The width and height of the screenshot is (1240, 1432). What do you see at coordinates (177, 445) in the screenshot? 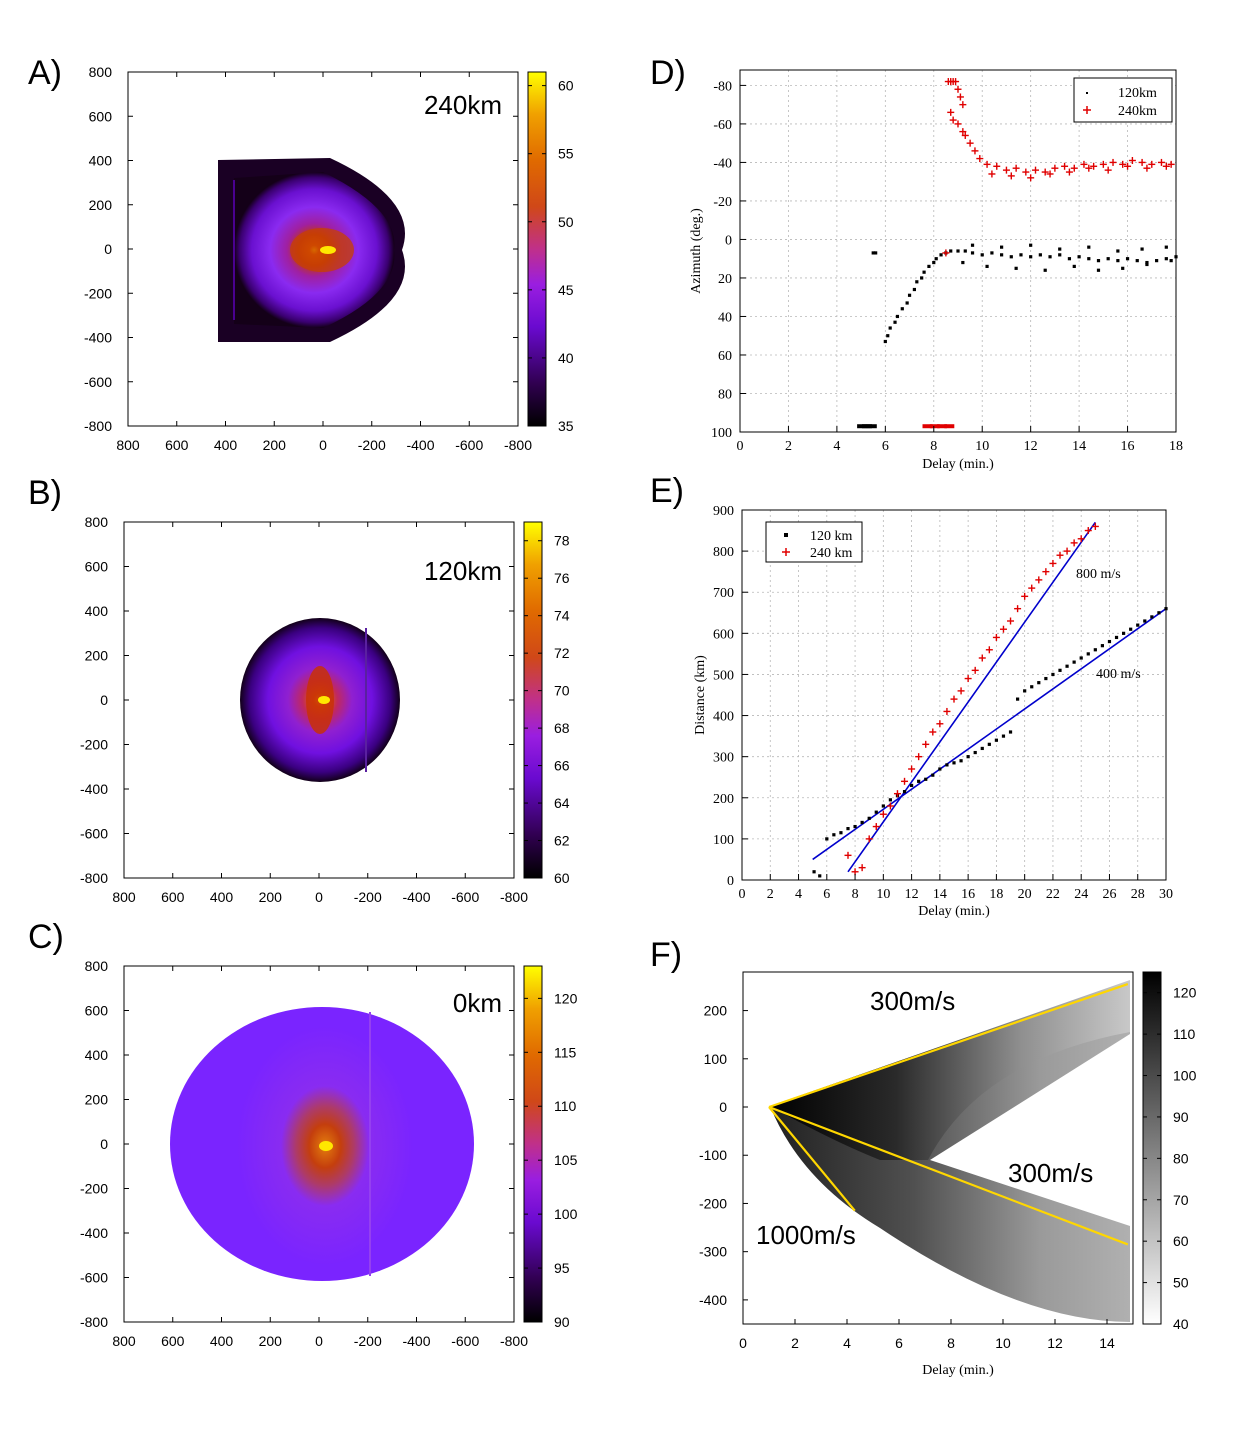
I see `panel-a-xtick-label: 600` at bounding box center [177, 445].